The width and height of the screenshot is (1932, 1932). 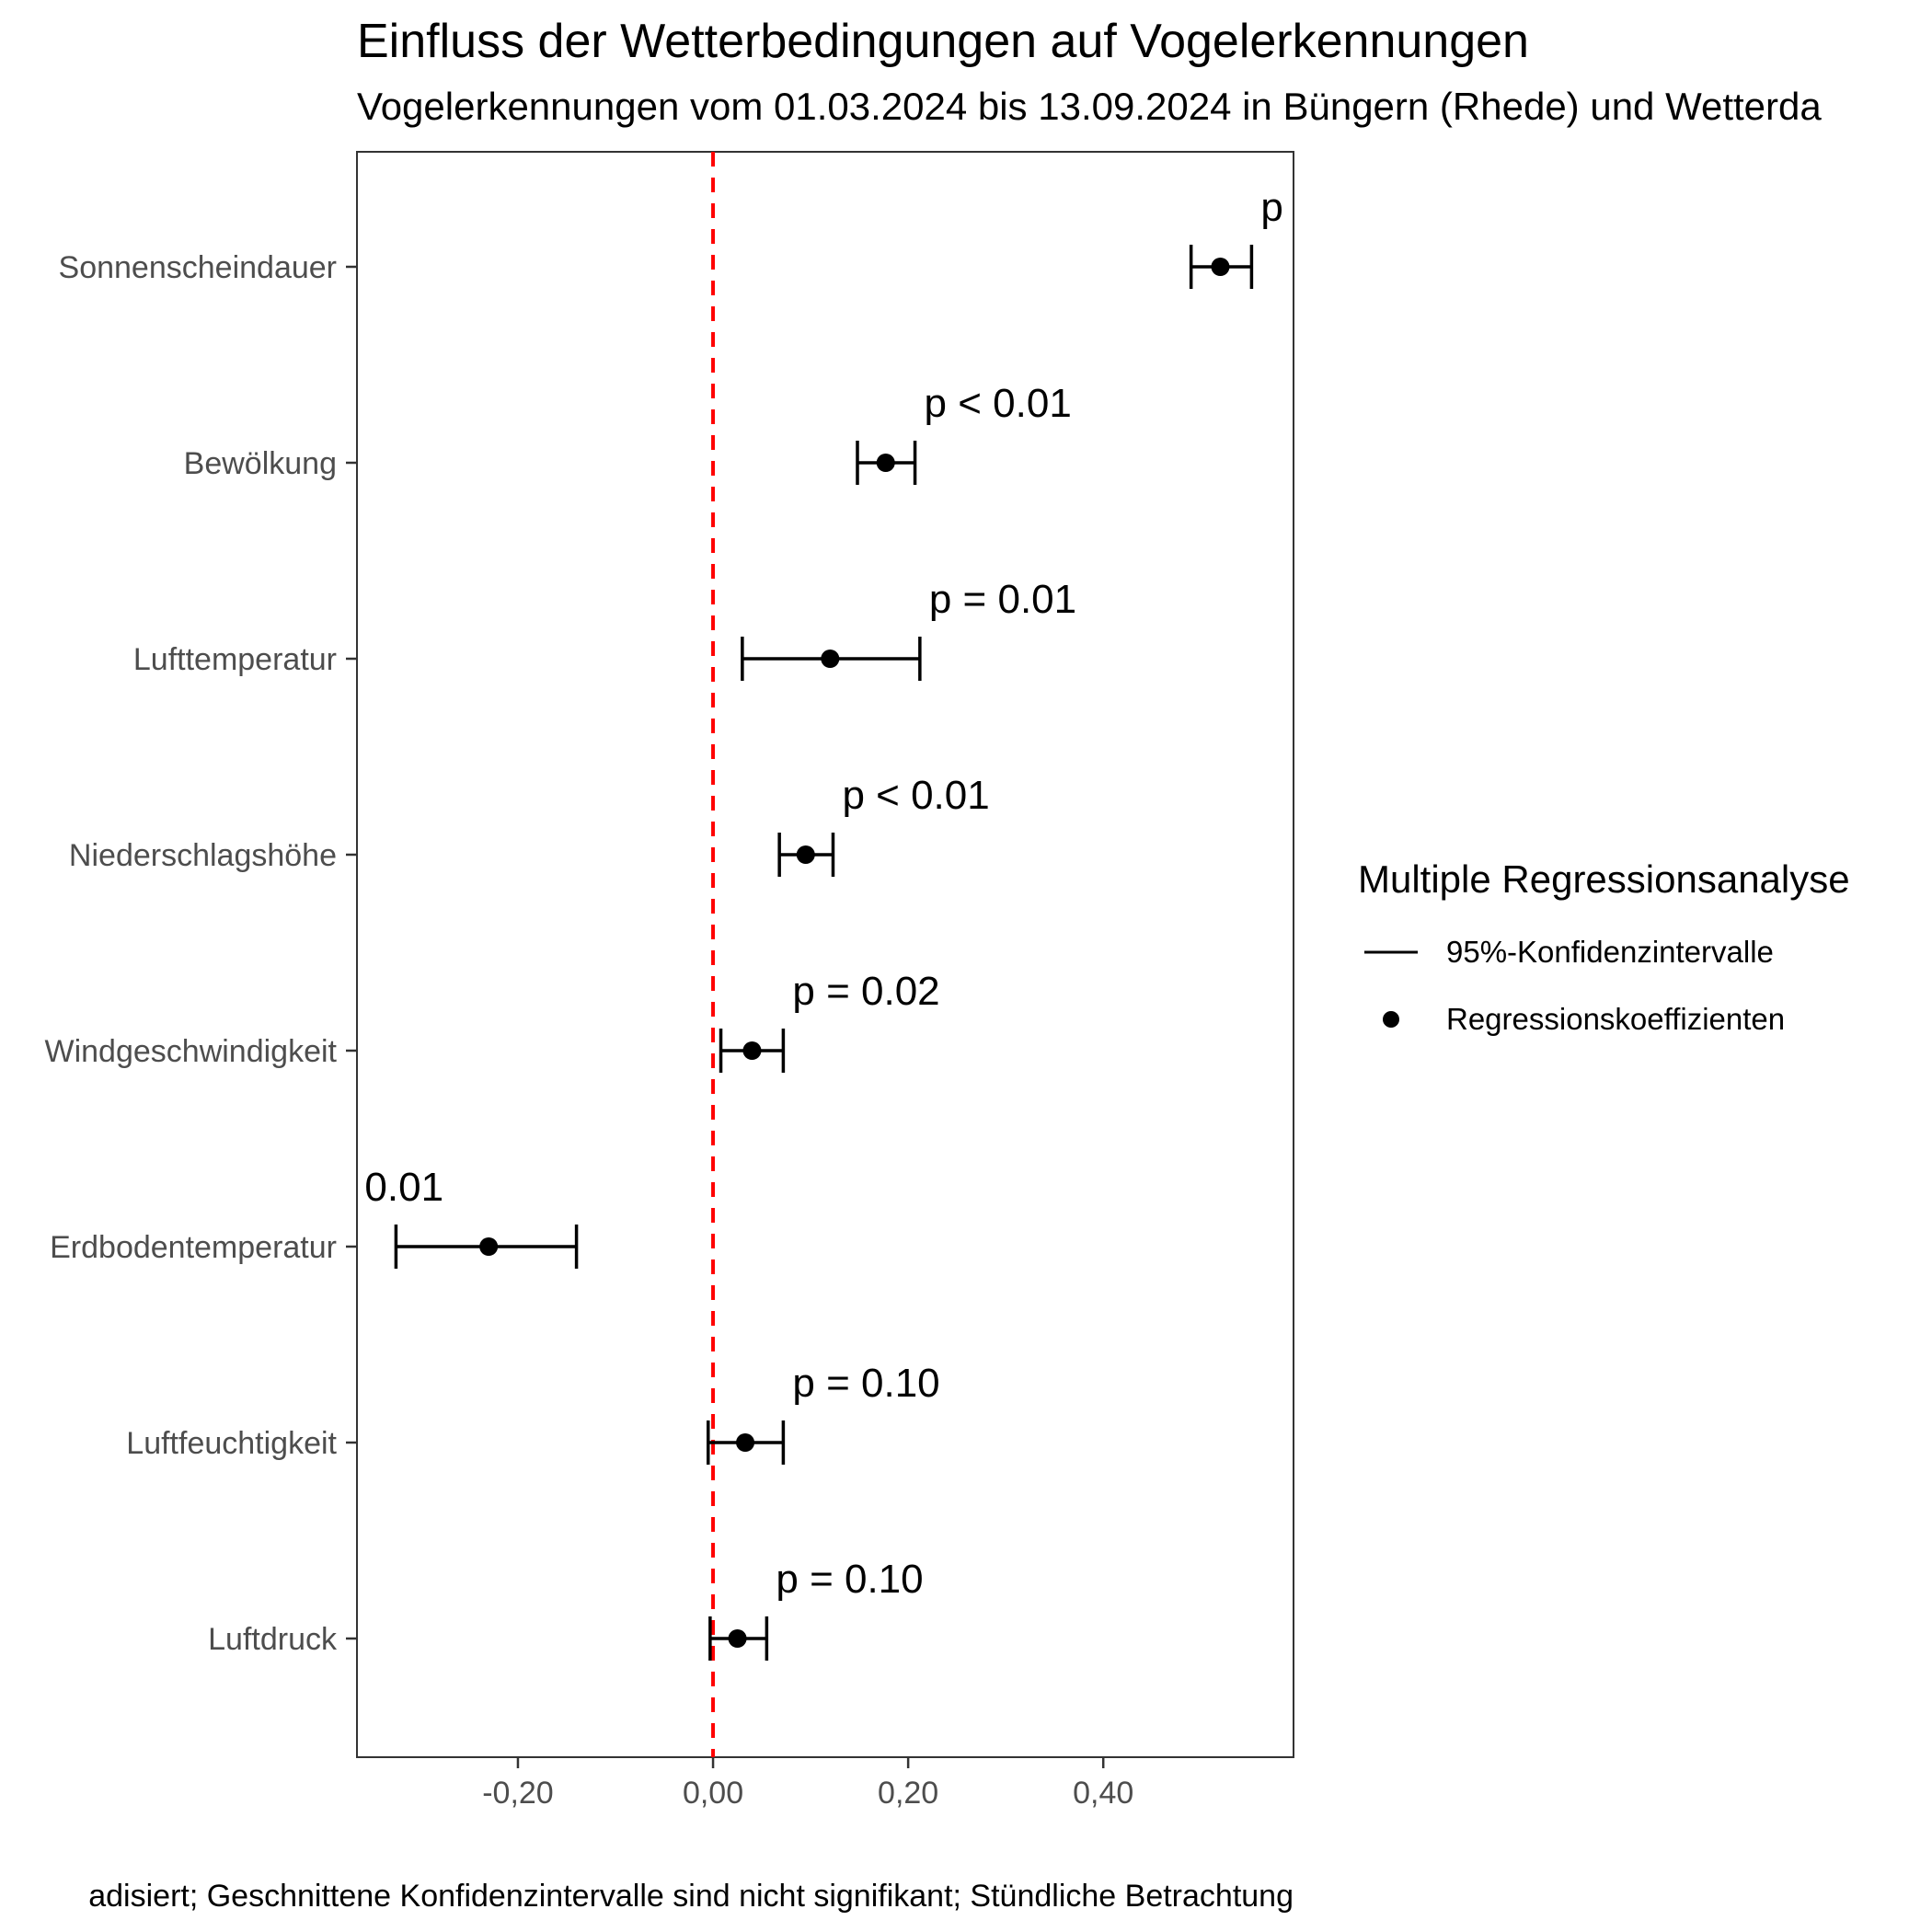 I want to click on category-label: Luftfeuchtigkeit, so click(x=231, y=1443).